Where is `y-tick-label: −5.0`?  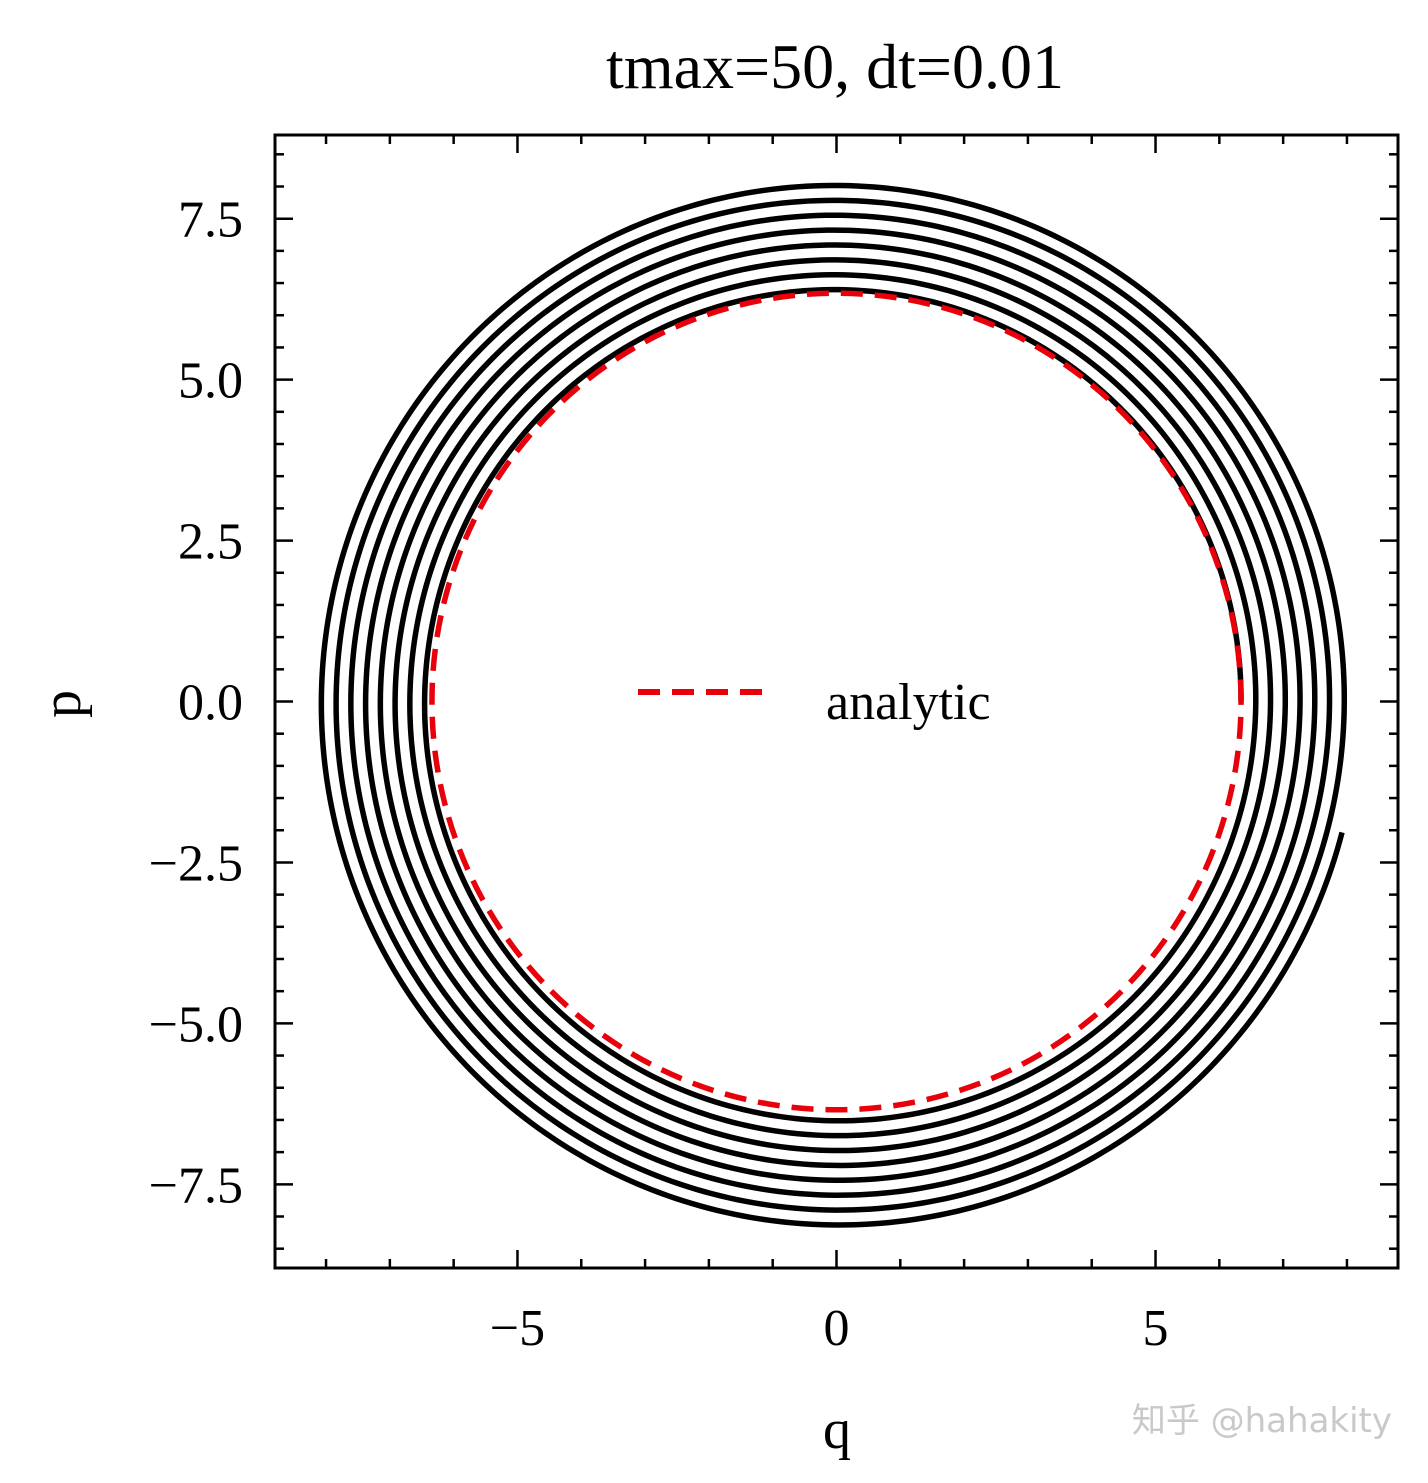
y-tick-label: −5.0 is located at coordinates (196, 1024).